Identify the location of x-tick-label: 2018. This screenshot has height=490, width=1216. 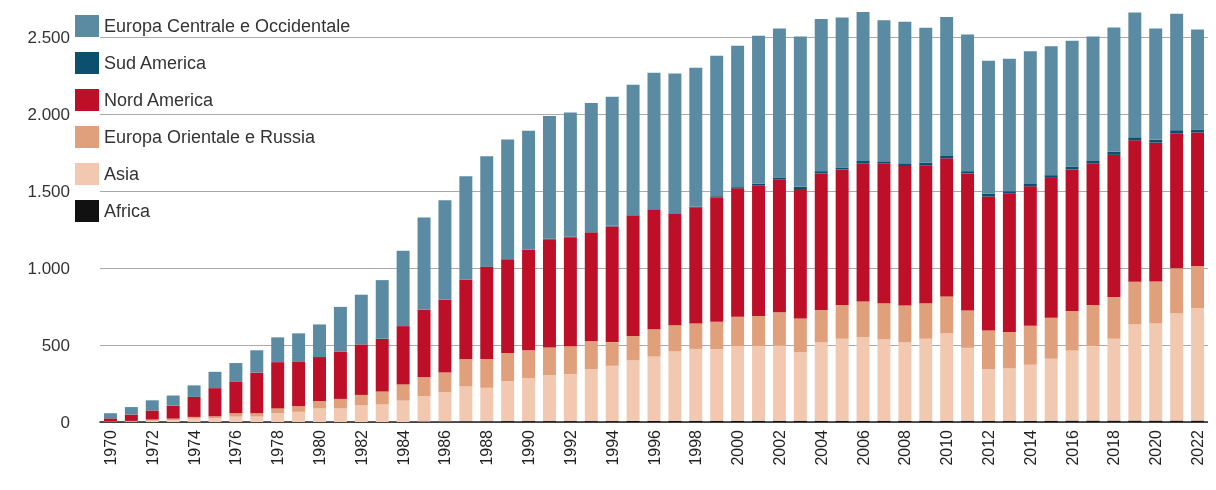
(1114, 447).